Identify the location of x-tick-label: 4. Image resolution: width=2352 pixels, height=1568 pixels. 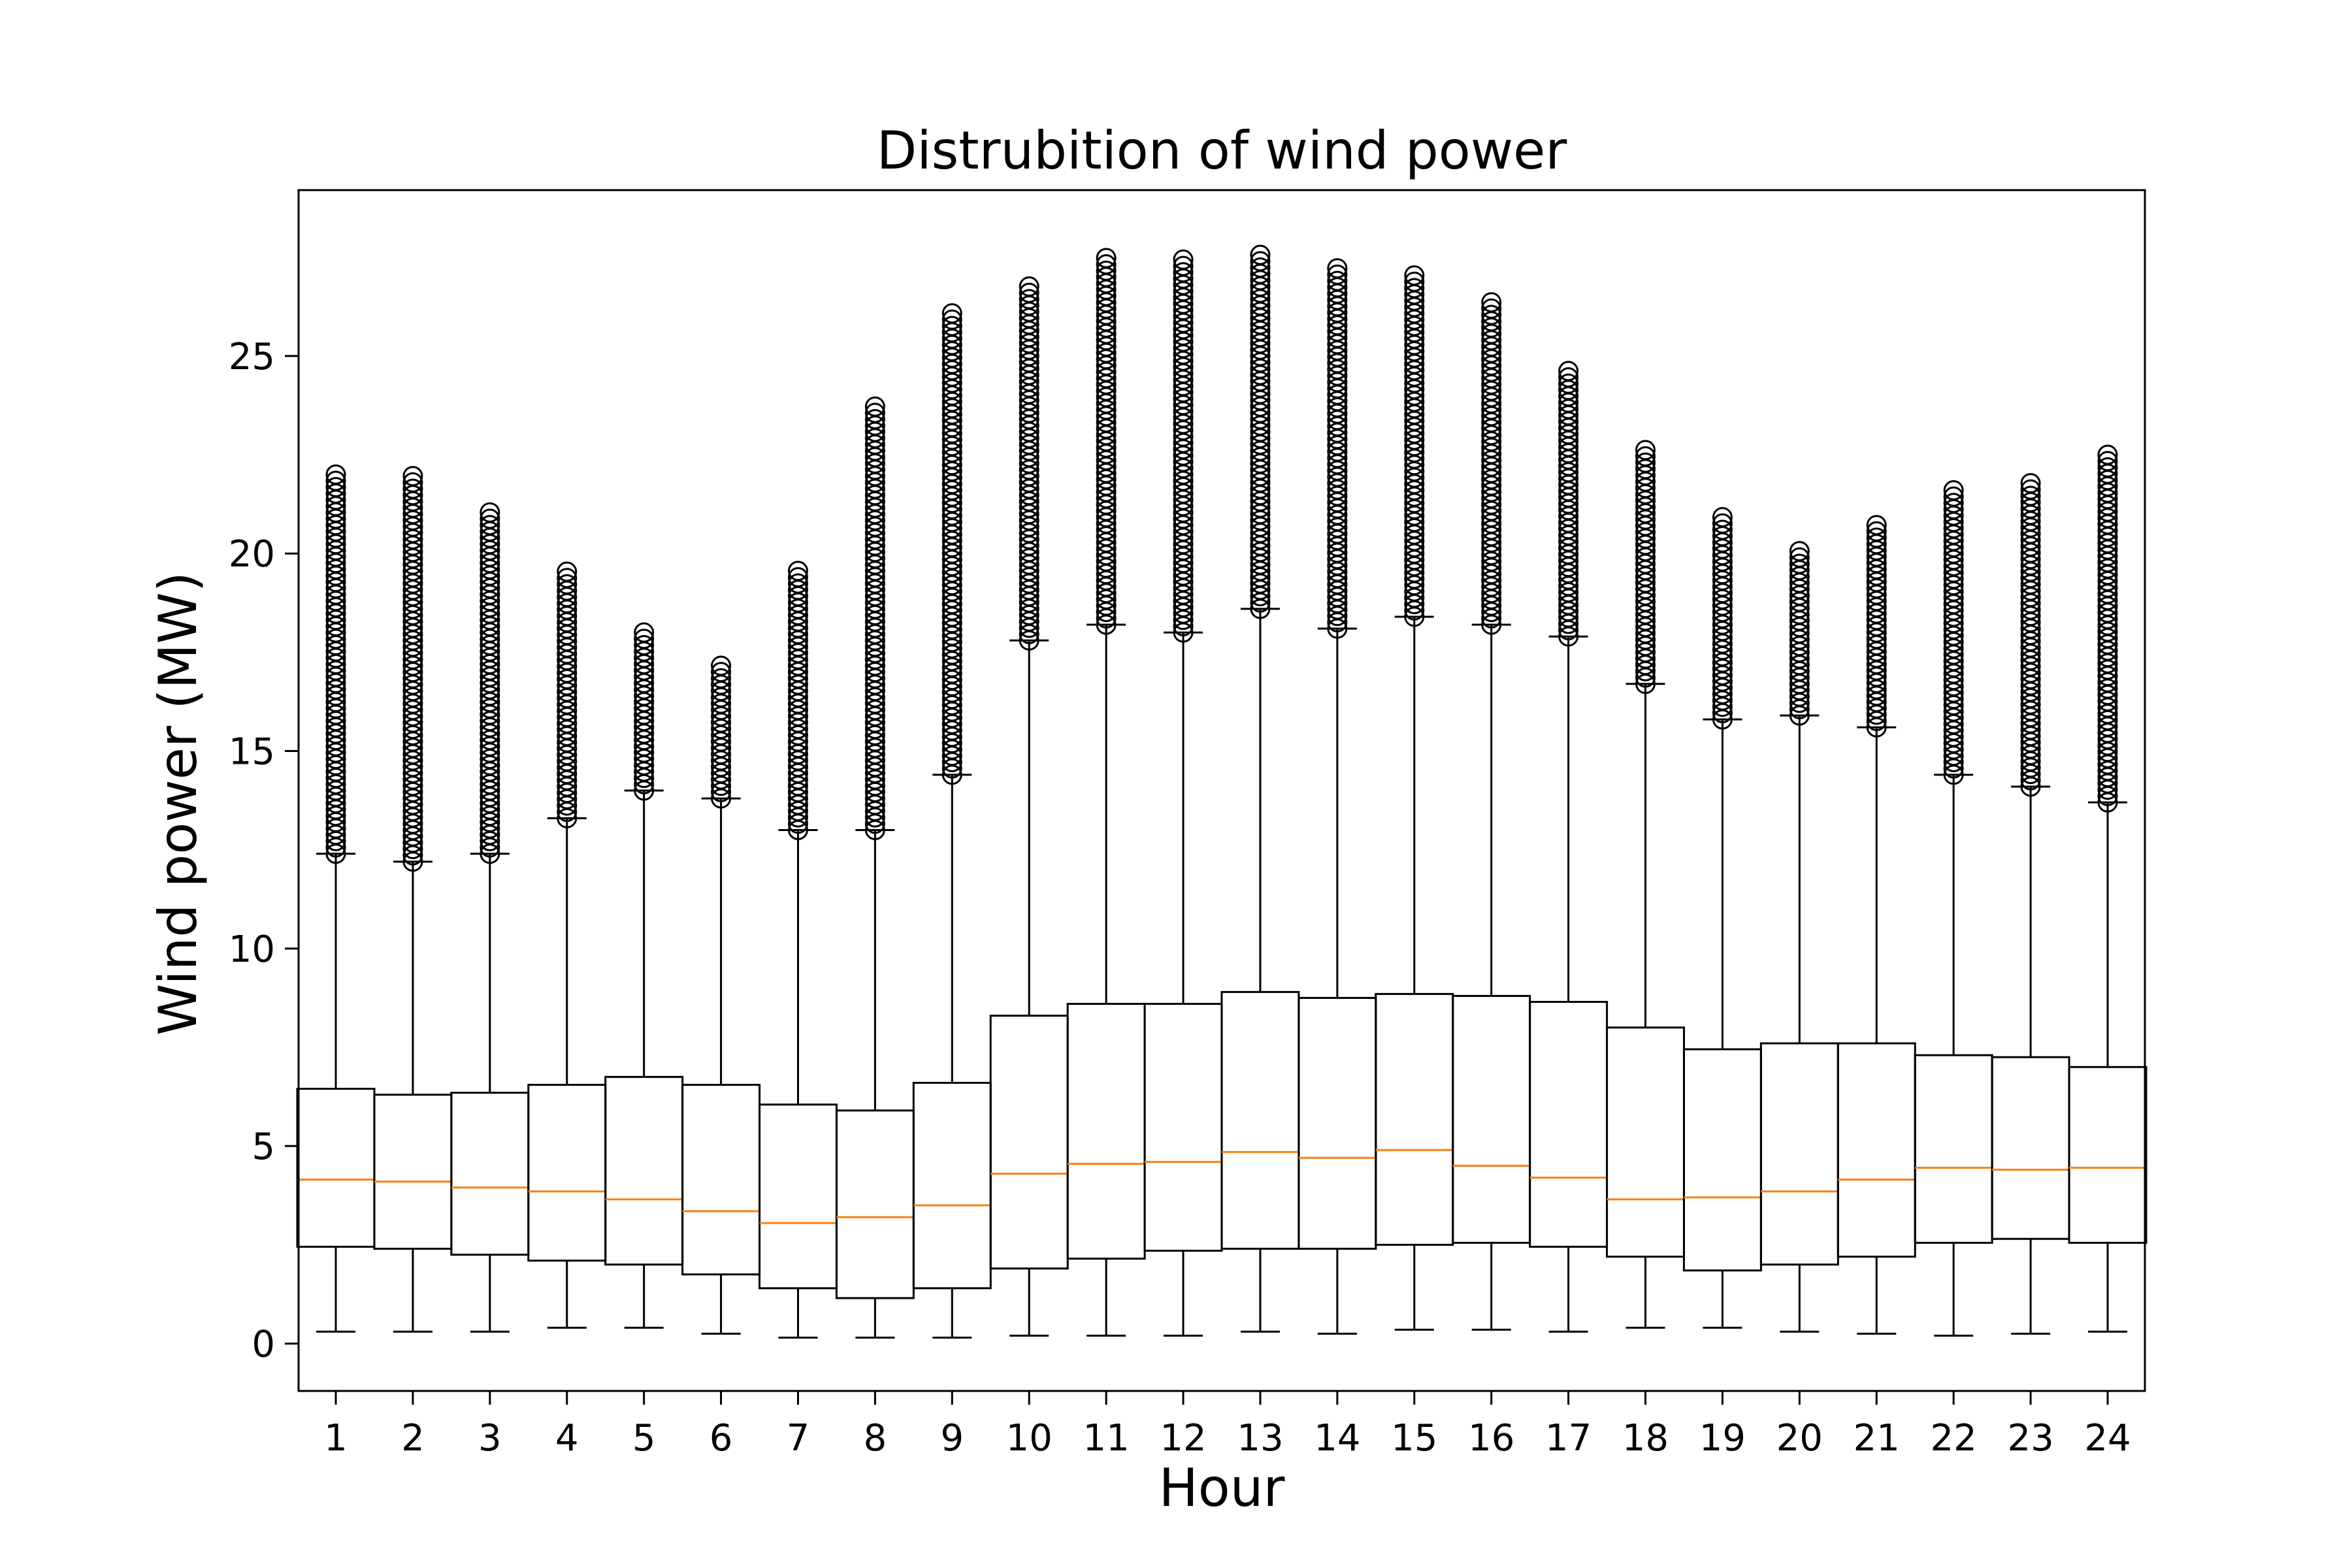
(567, 1438).